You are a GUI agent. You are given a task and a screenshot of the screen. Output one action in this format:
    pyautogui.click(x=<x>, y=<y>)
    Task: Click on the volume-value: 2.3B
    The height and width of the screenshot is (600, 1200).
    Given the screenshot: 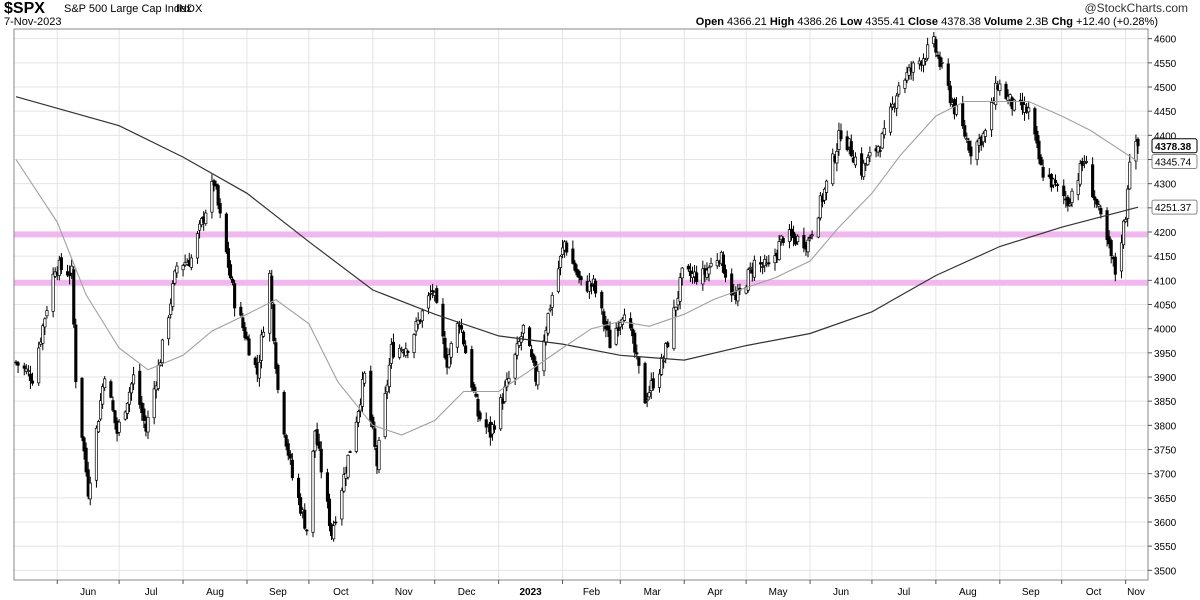 What is the action you would take?
    pyautogui.click(x=1037, y=22)
    